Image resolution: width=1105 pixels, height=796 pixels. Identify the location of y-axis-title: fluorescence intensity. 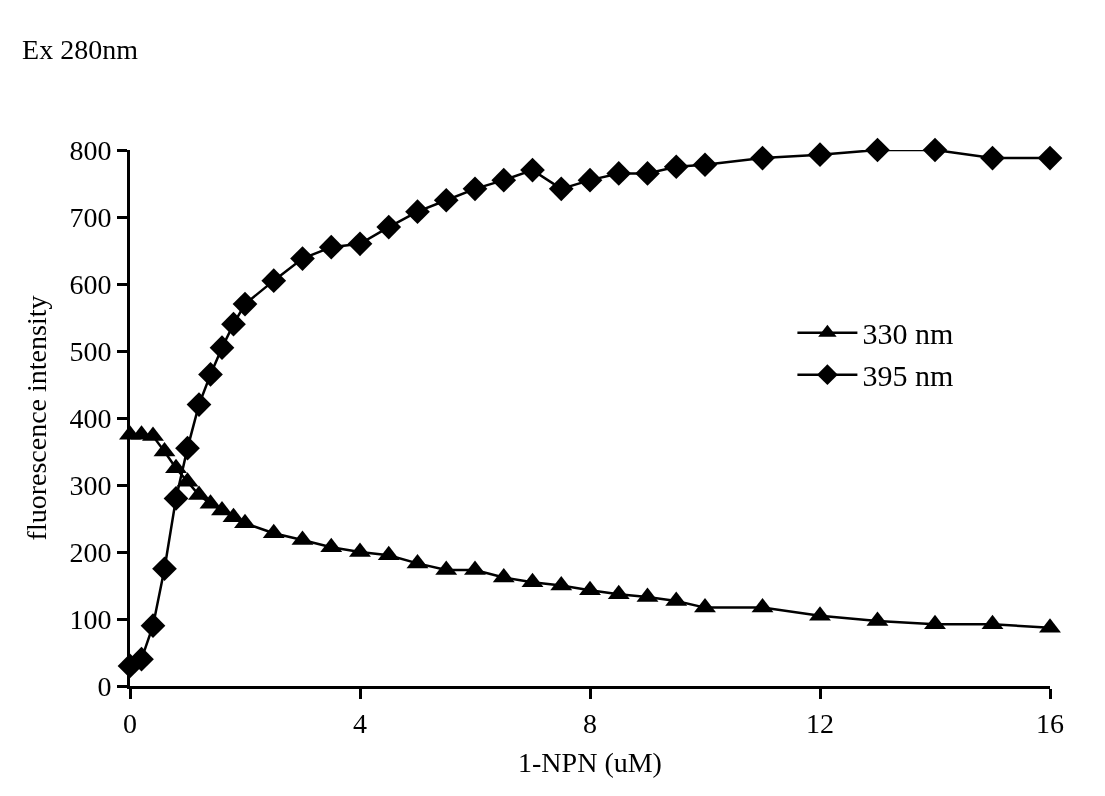
(37, 418).